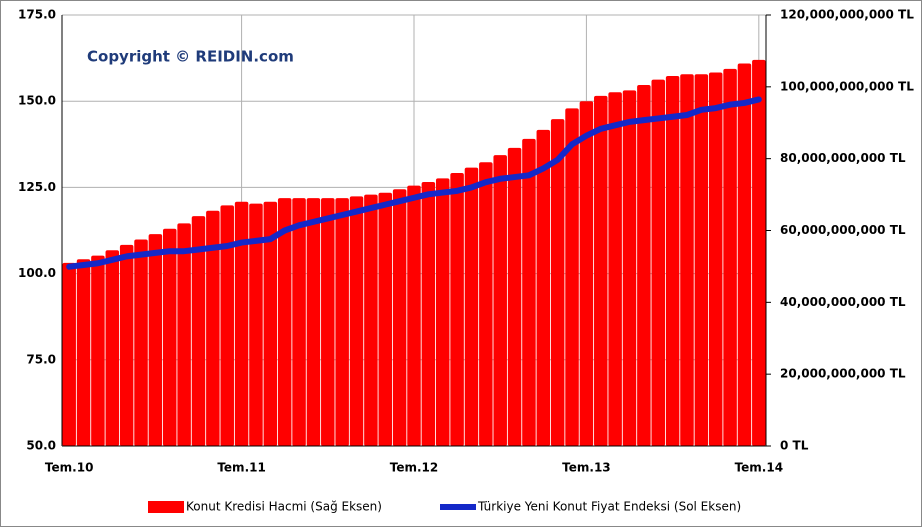 The height and width of the screenshot is (527, 922). What do you see at coordinates (166, 507) in the screenshot?
I see `legend-swatch` at bounding box center [166, 507].